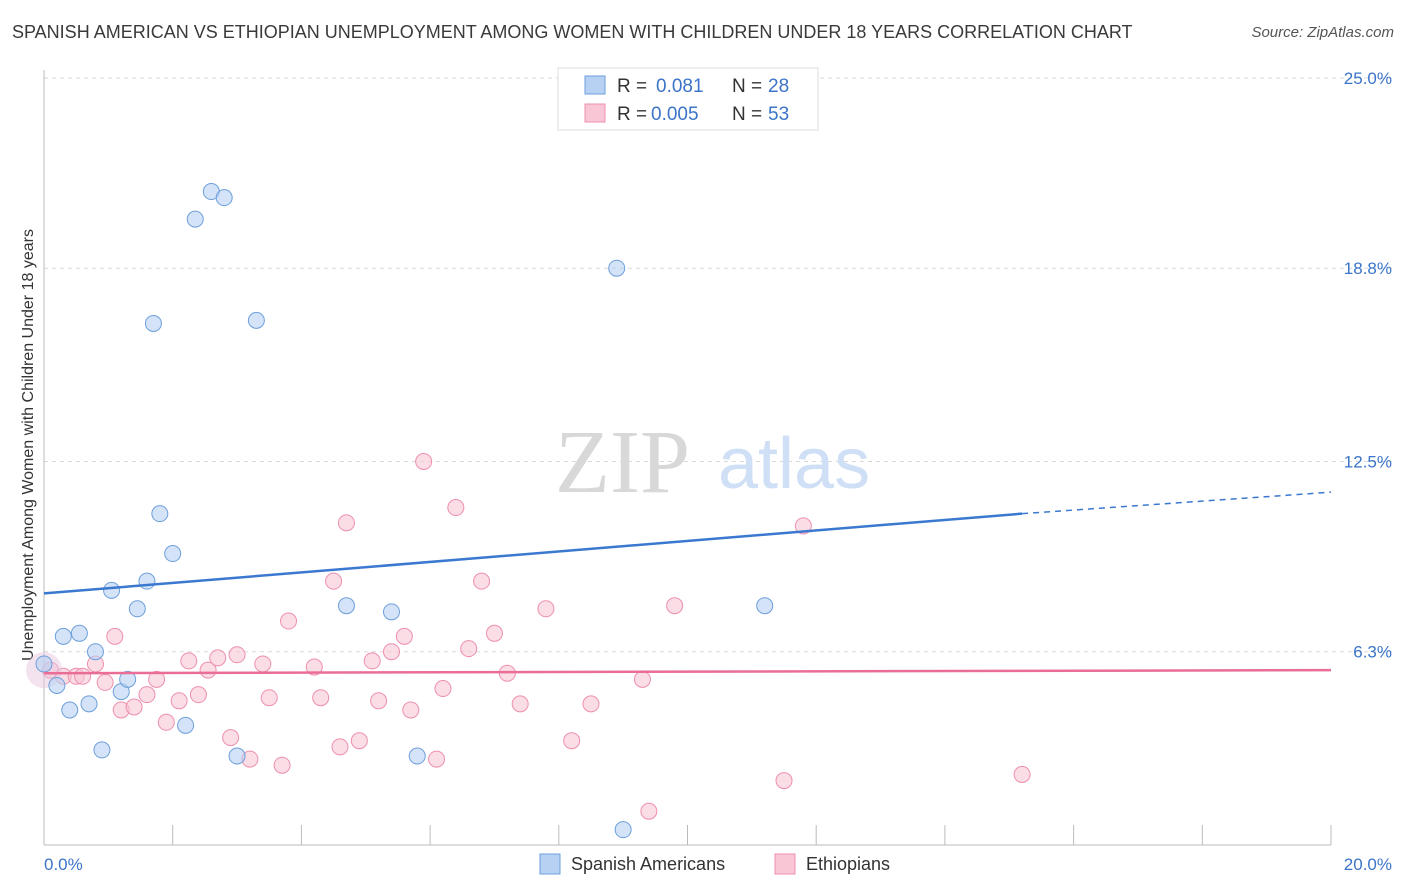 The image size is (1406, 892). I want to click on stats-legend-n-value-1: 28, so click(778, 86).